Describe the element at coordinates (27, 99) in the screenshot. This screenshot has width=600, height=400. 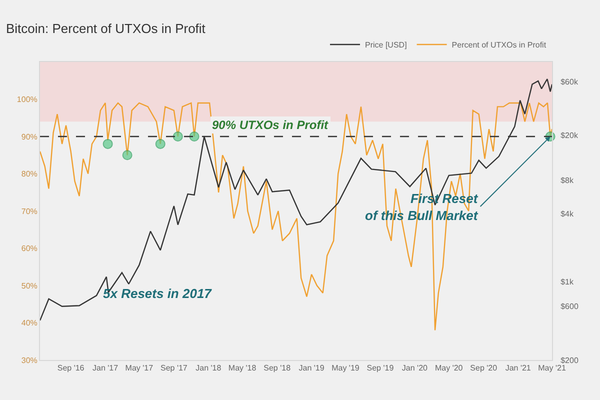
I see `y-tick-label: 100%` at that location.